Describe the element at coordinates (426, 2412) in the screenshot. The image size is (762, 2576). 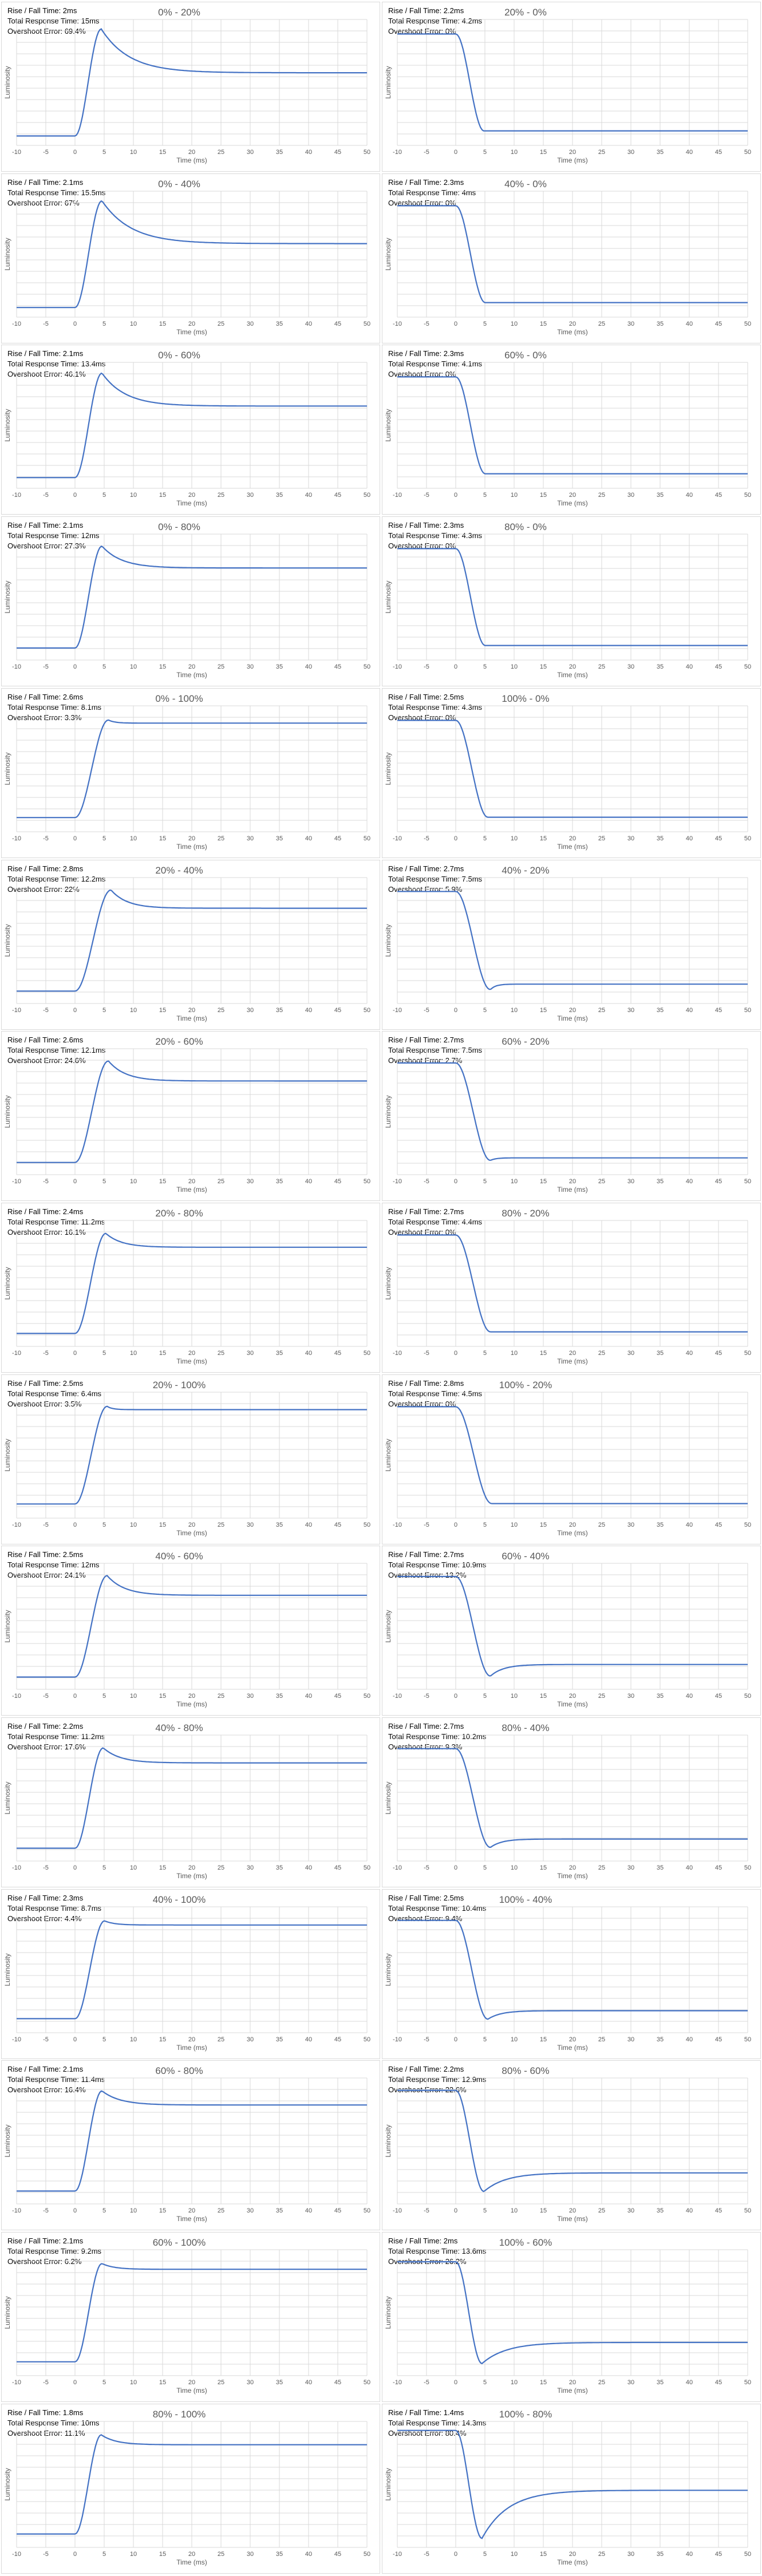
I see `rise-fall-time: Rise / Fall Time: 1.4ms` at that location.